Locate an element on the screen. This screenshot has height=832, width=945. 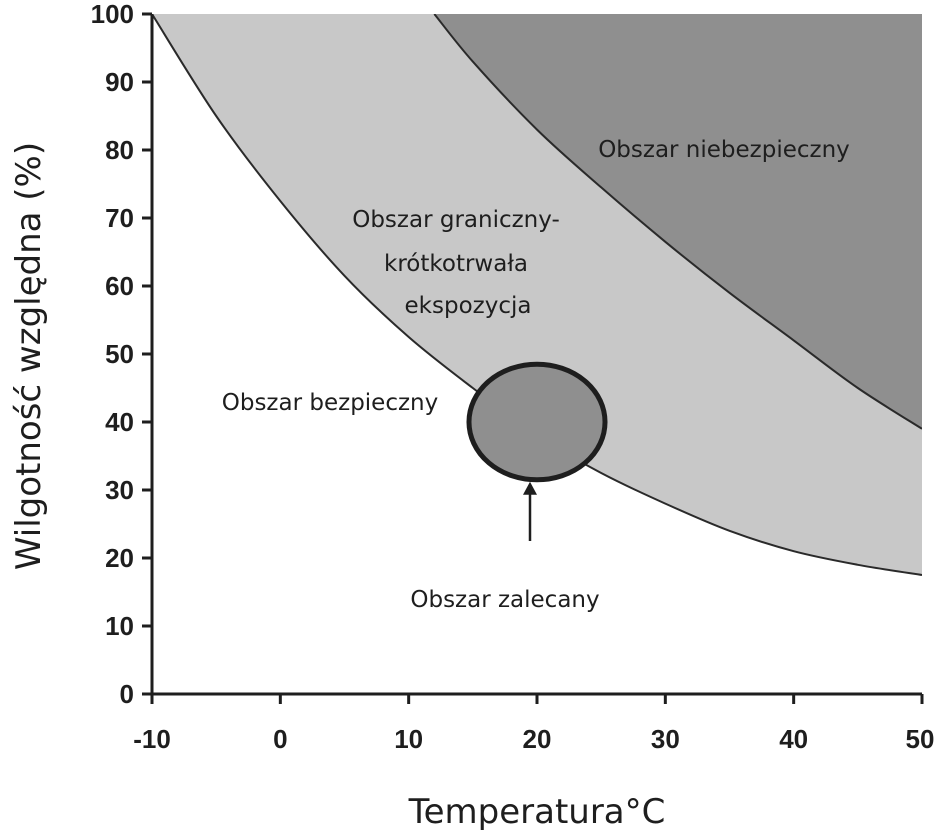
y-tick-label: 40 is located at coordinates (119, 422).